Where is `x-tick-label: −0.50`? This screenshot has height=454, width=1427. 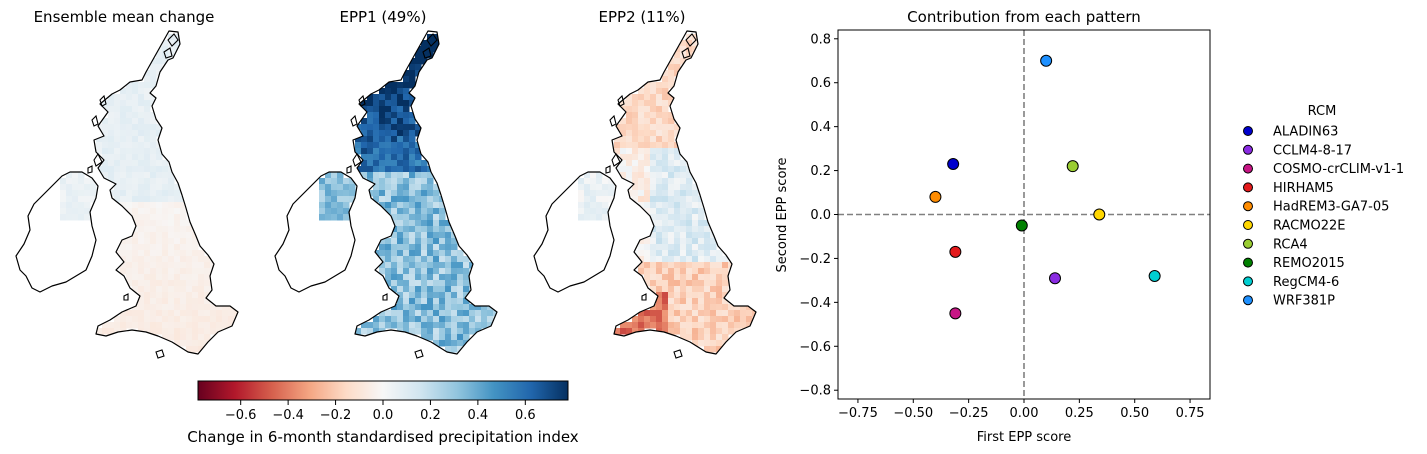 x-tick-label: −0.50 is located at coordinates (913, 413).